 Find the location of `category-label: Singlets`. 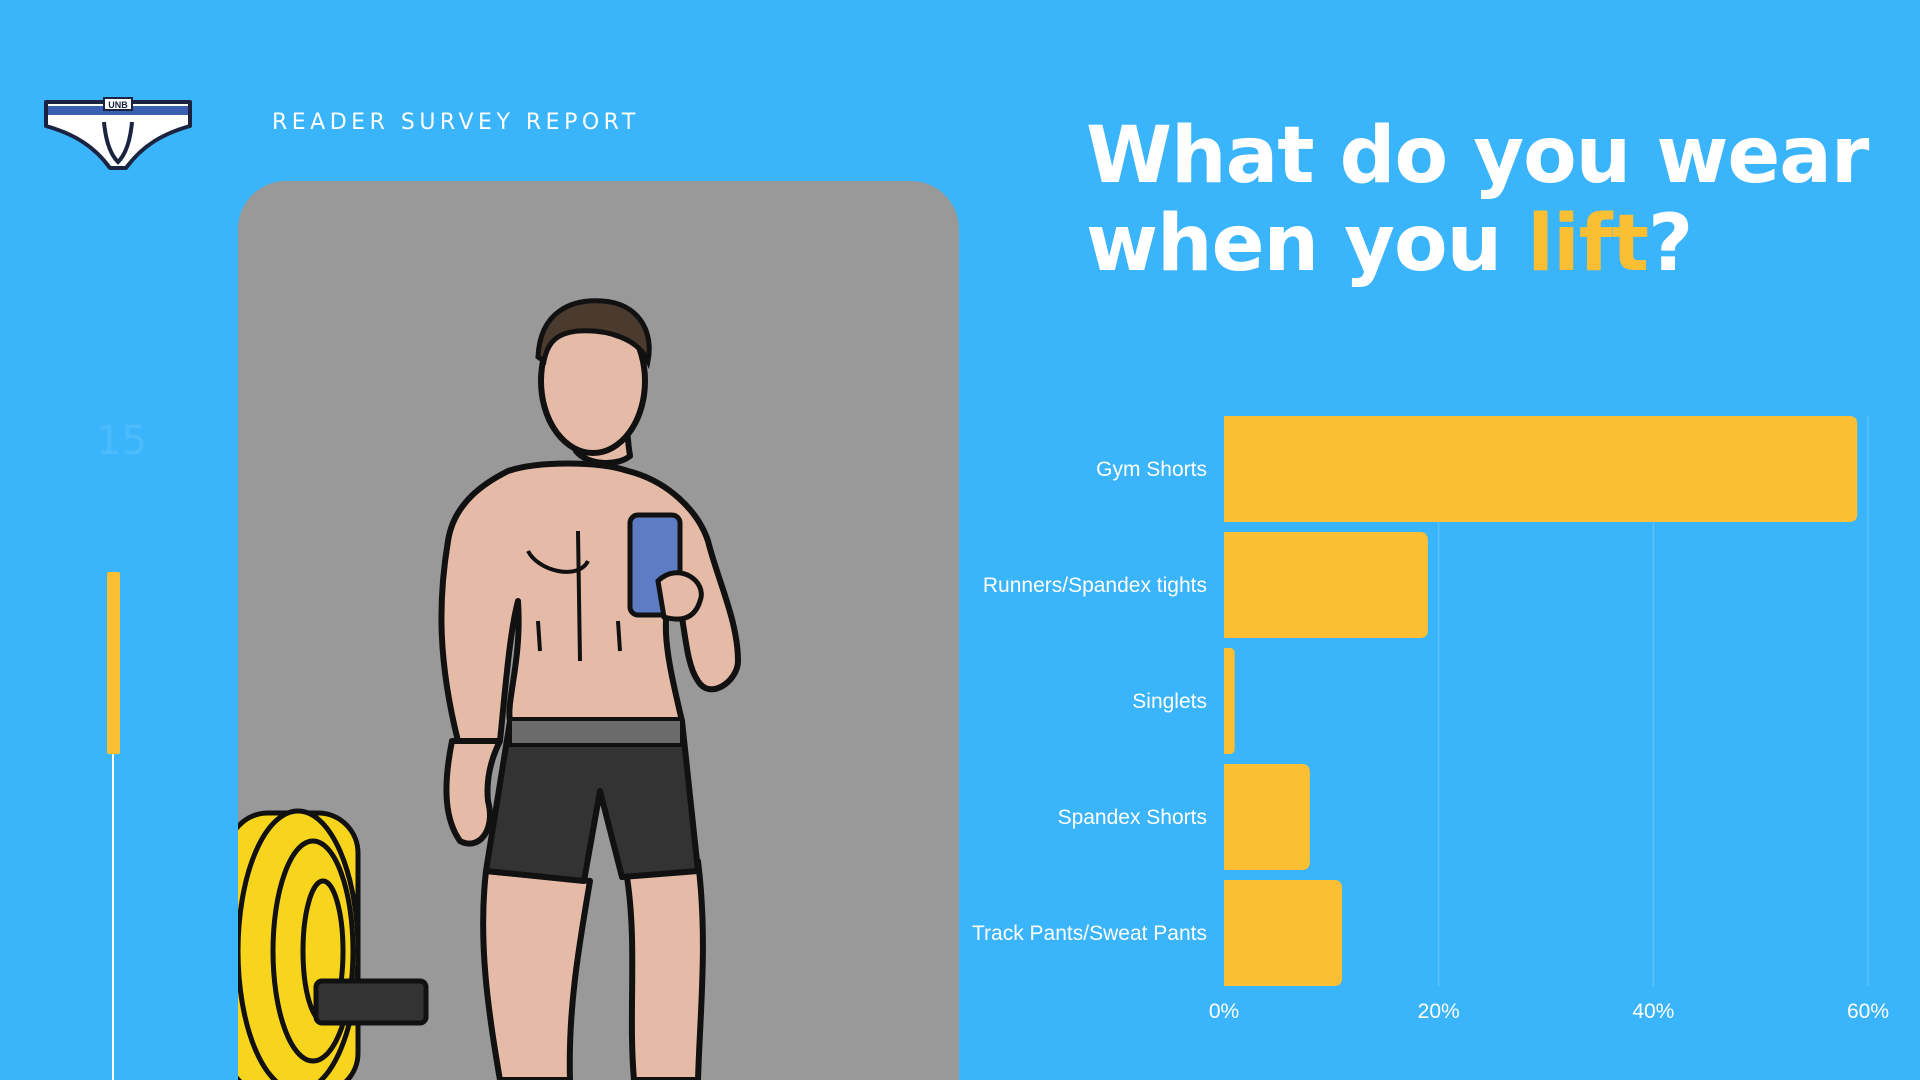

category-label: Singlets is located at coordinates (1169, 701).